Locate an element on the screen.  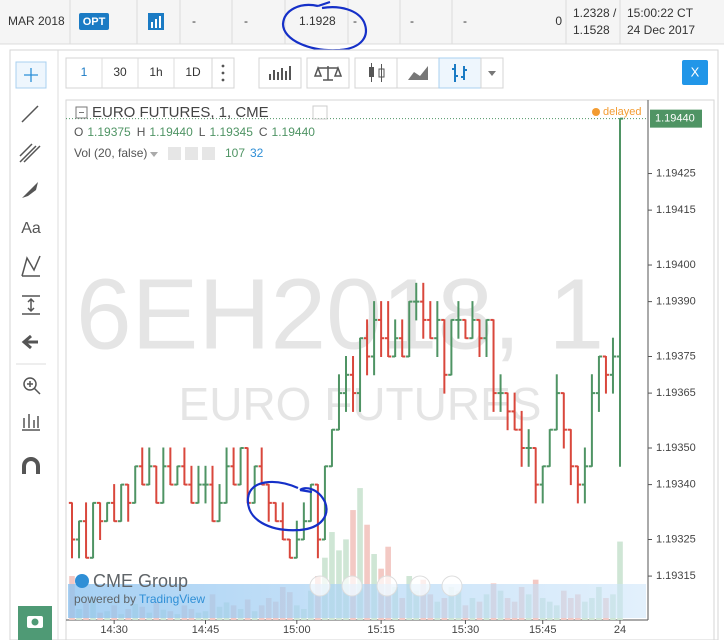
range-low: 1.1528 is located at coordinates (591, 30).